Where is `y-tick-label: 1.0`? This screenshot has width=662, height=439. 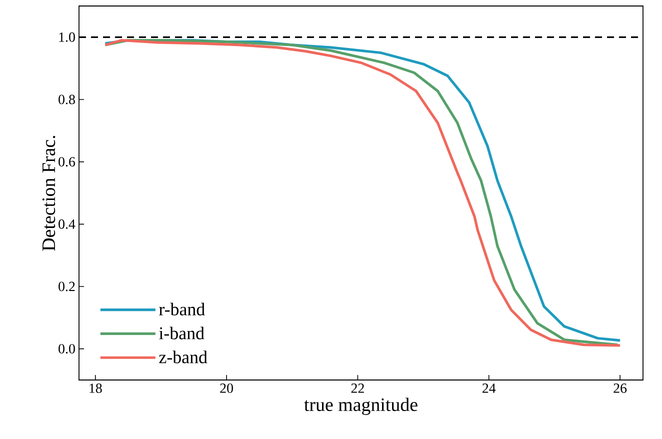 y-tick-label: 1.0 is located at coordinates (67, 37).